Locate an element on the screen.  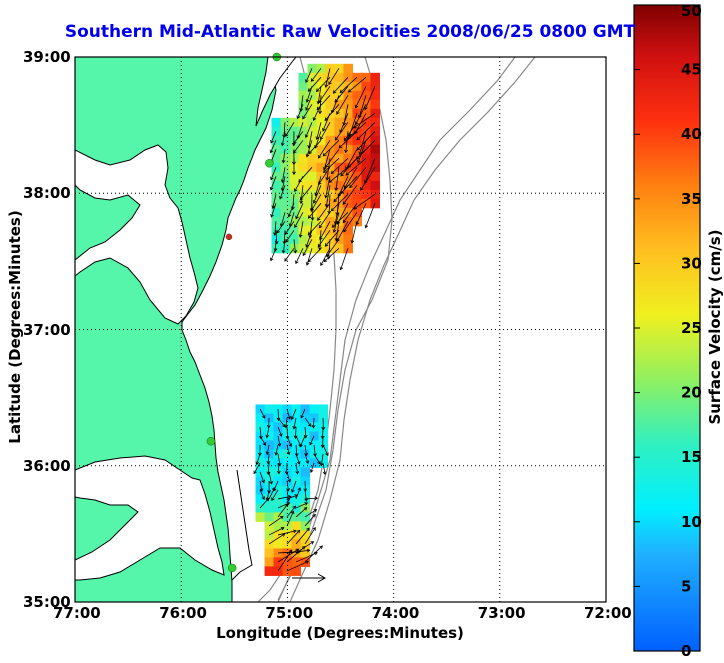
x-tick-label: 75:00 is located at coordinates (289, 613).